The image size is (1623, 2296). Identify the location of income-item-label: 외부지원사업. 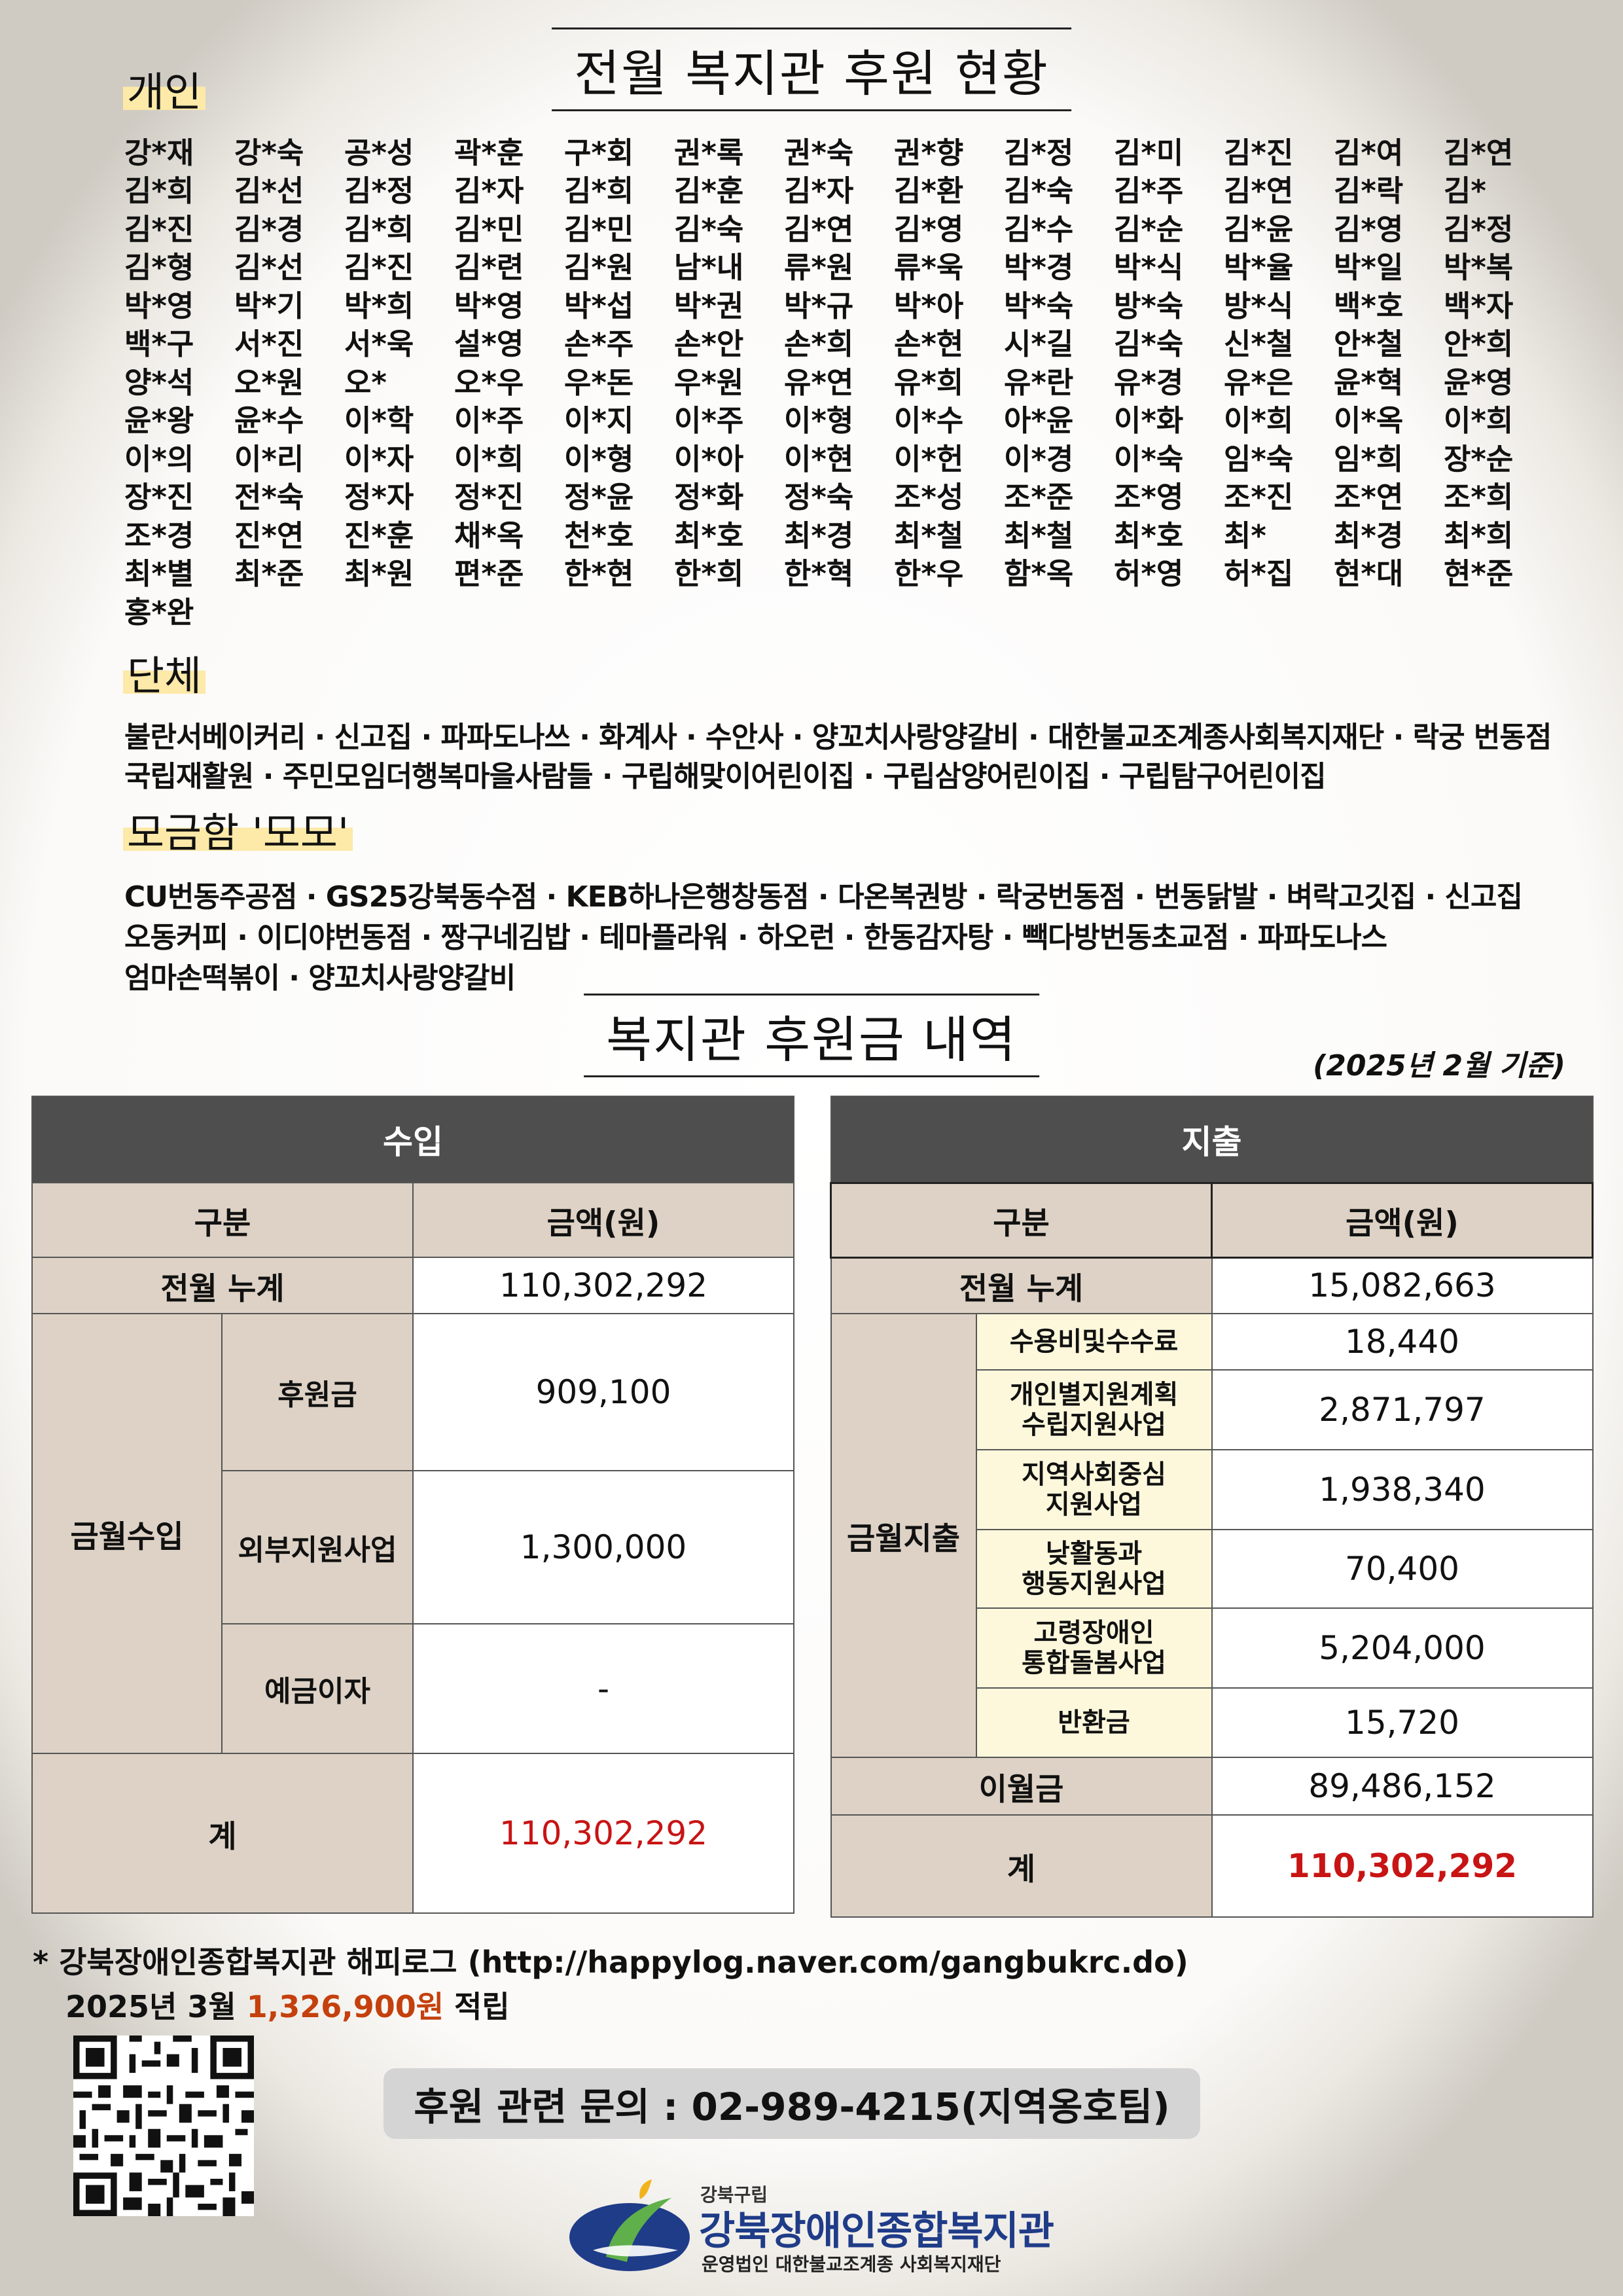
(317, 1547).